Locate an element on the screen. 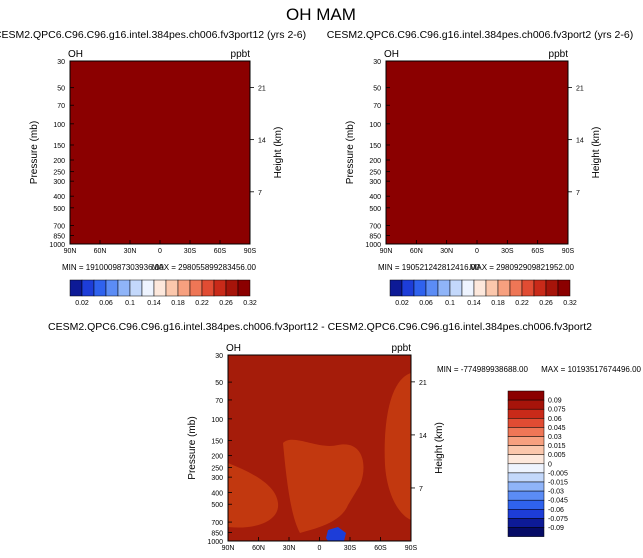  x-tick-label: 60S is located at coordinates (380, 548).